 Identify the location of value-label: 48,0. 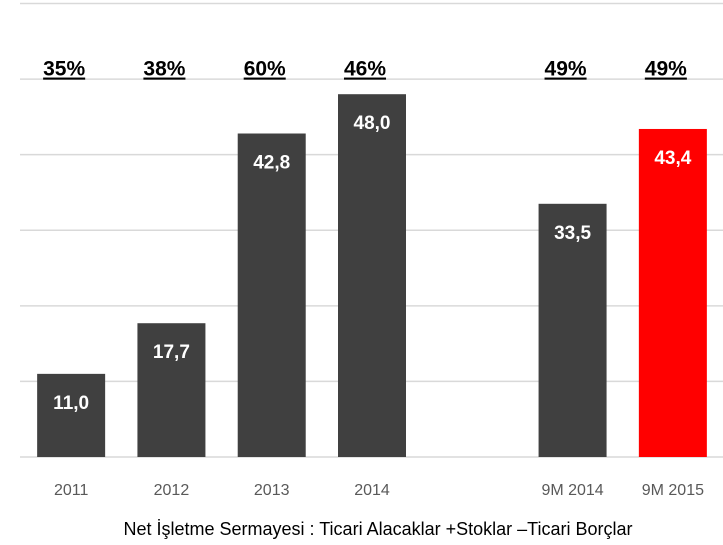
(372, 123).